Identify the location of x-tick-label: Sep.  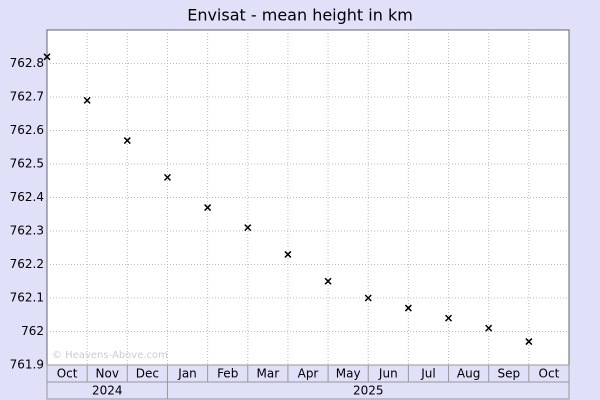
(508, 374).